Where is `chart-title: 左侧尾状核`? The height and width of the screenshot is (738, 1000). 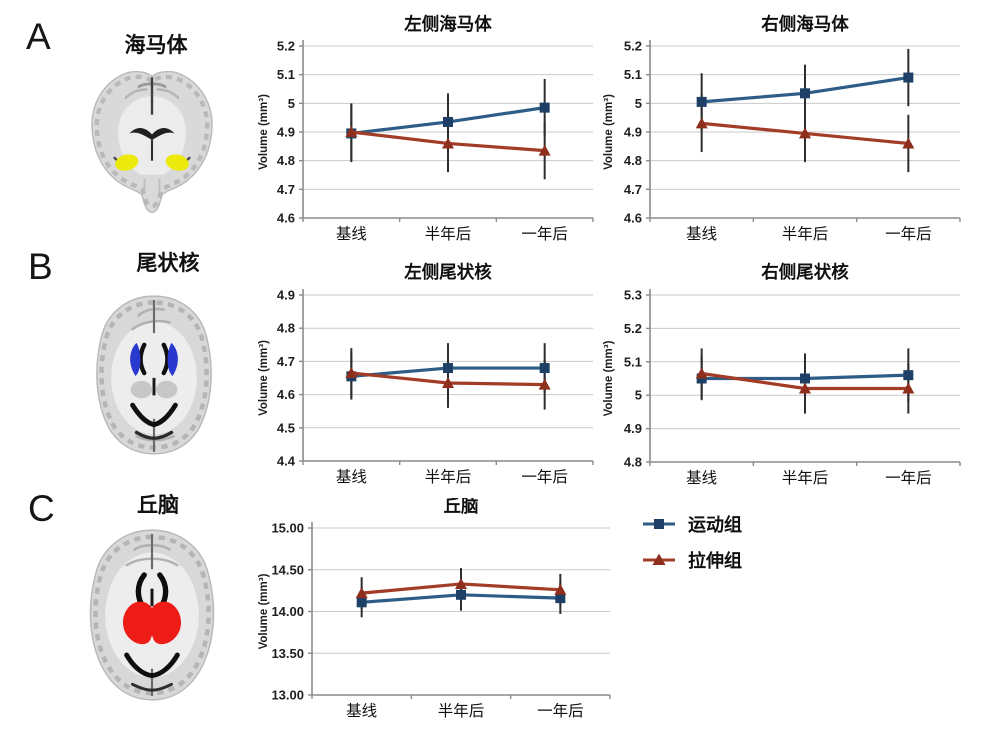 chart-title: 左侧尾状核 is located at coordinates (448, 272).